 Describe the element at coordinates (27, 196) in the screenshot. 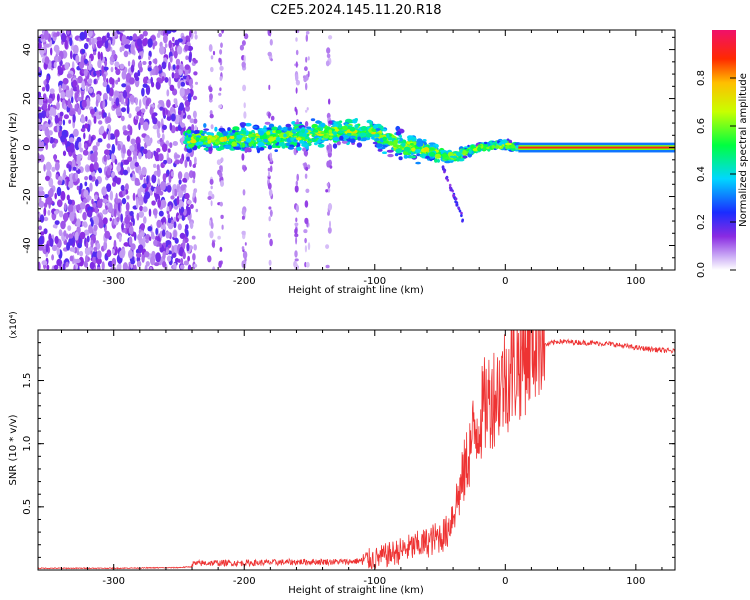

I see `y-tick-label: -20` at that location.